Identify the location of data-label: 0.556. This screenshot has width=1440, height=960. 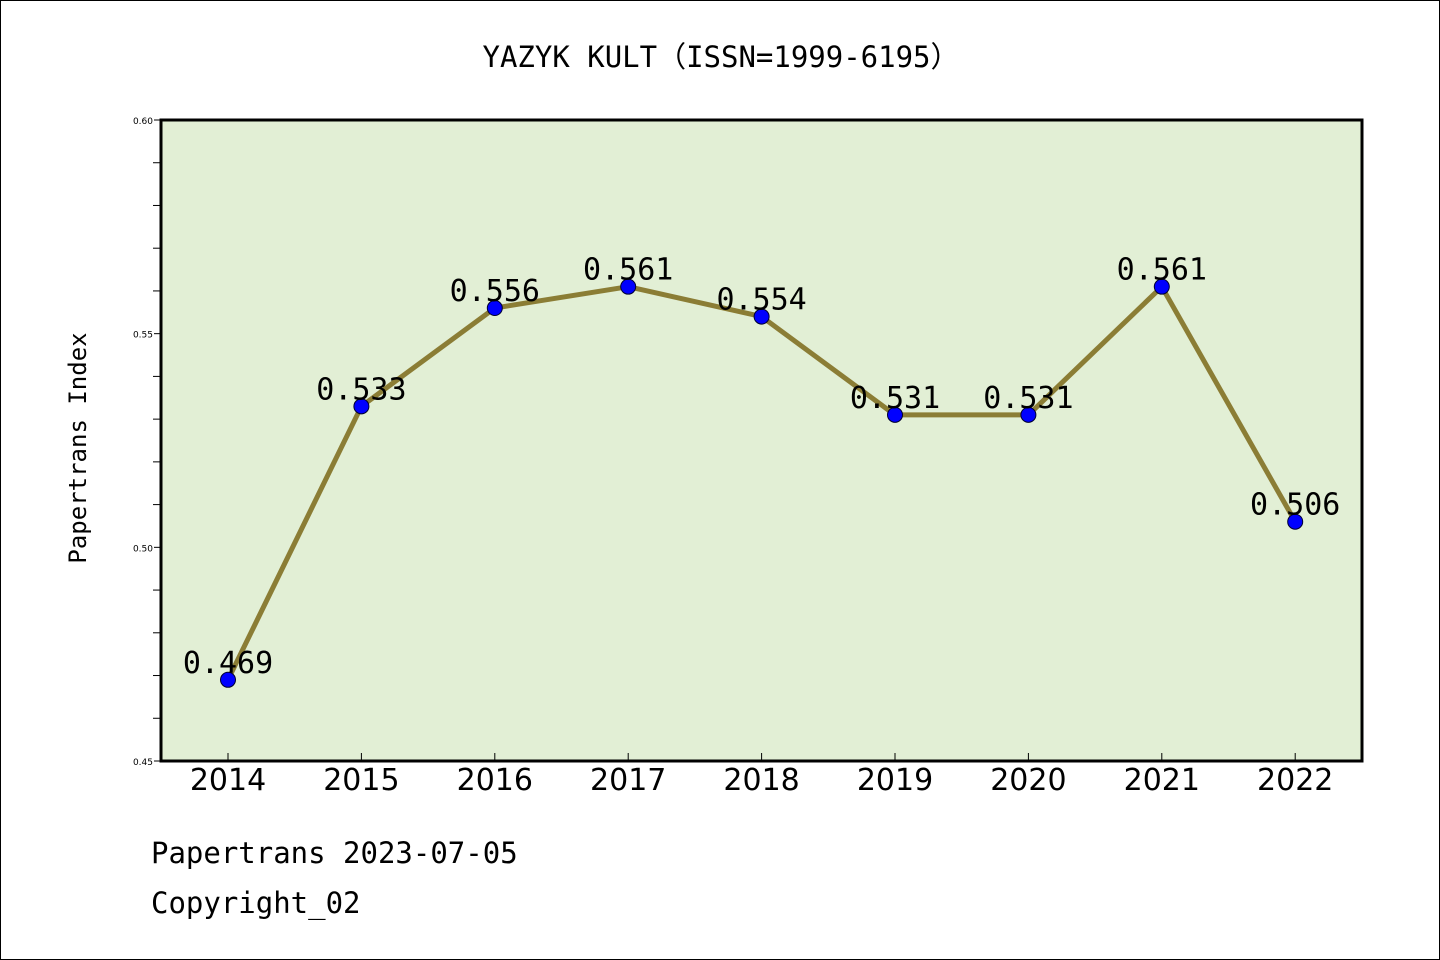
(495, 291).